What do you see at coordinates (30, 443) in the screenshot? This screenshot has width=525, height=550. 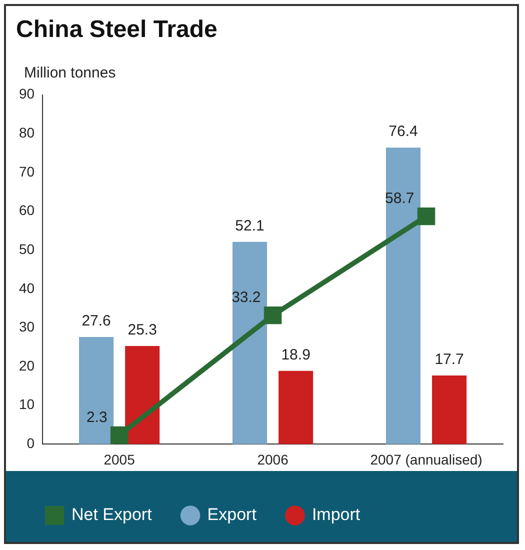 I see `y-tick-label: 0` at bounding box center [30, 443].